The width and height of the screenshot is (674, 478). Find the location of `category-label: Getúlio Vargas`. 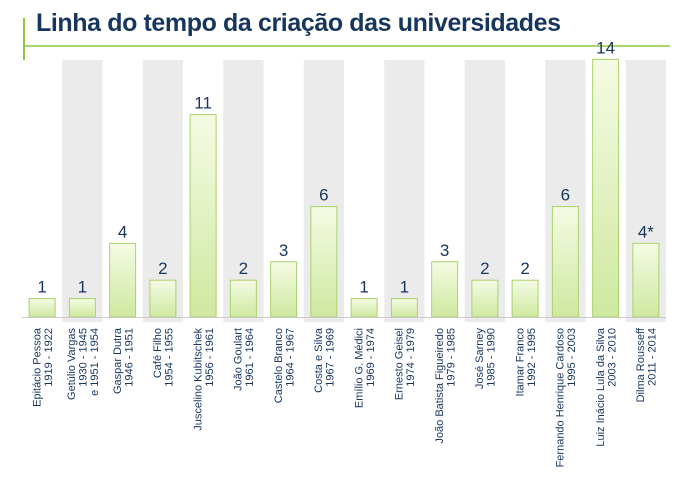

category-label: Getúlio Vargas is located at coordinates (72, 364).